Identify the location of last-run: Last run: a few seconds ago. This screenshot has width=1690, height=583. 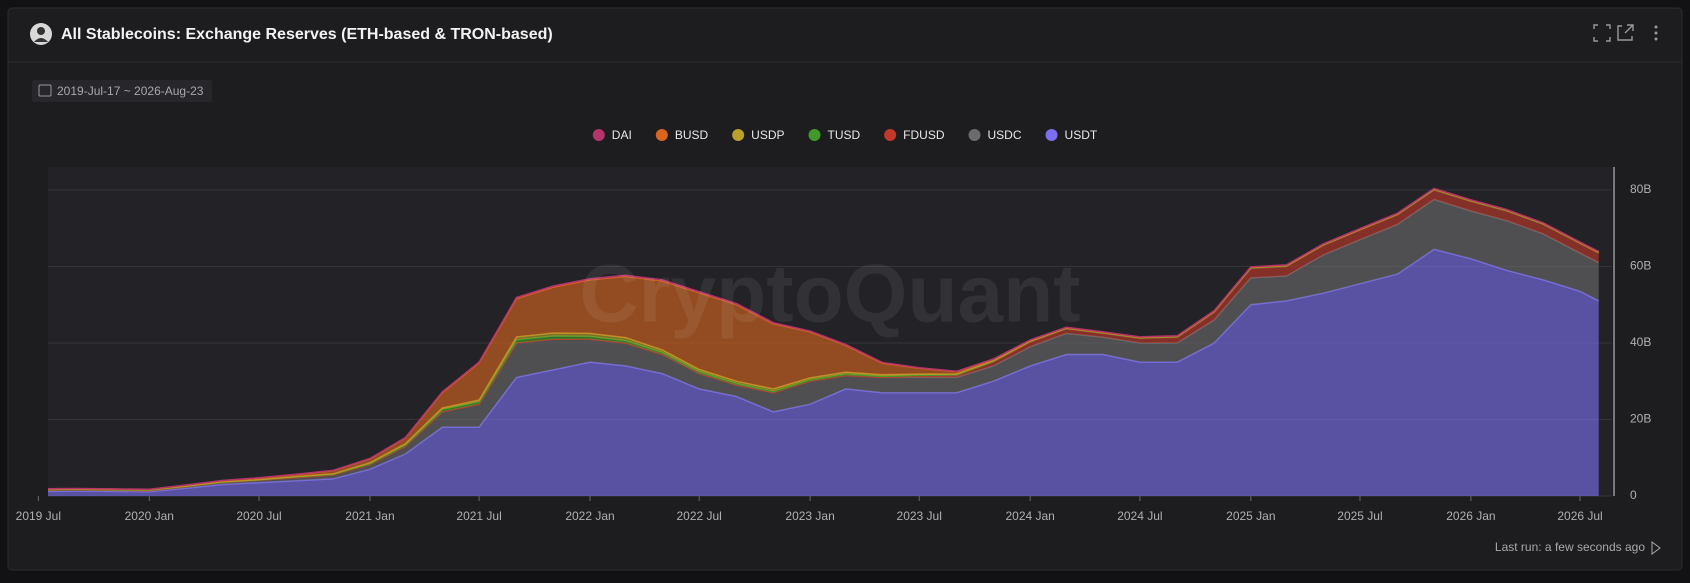
(1570, 547).